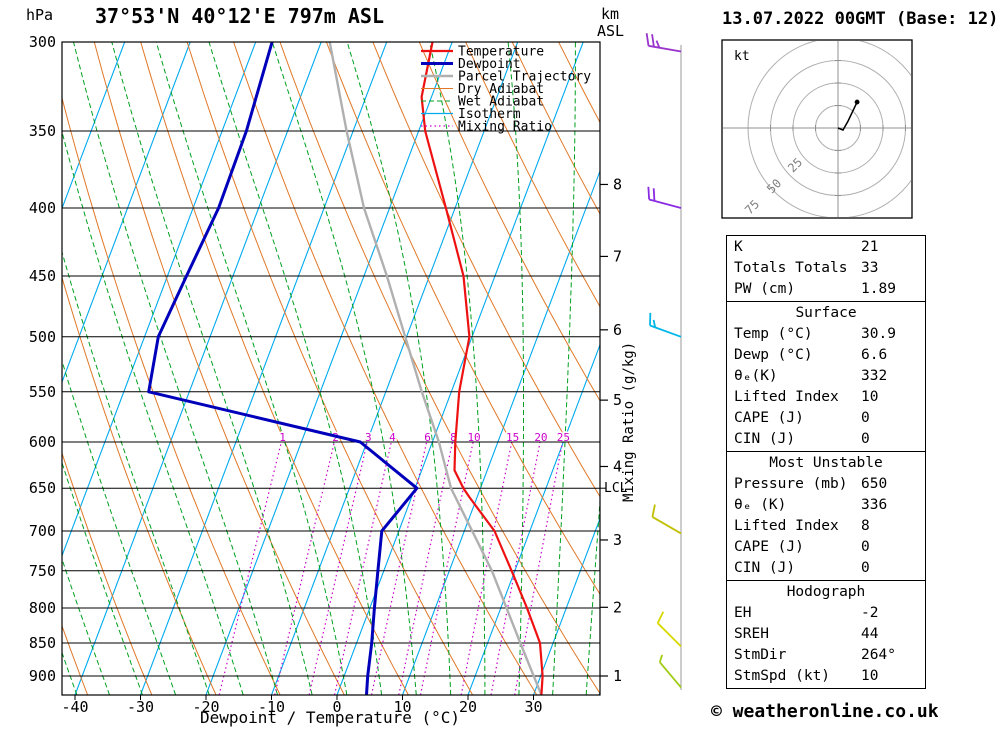  I want to click on stat-value: 21, so click(870, 247).